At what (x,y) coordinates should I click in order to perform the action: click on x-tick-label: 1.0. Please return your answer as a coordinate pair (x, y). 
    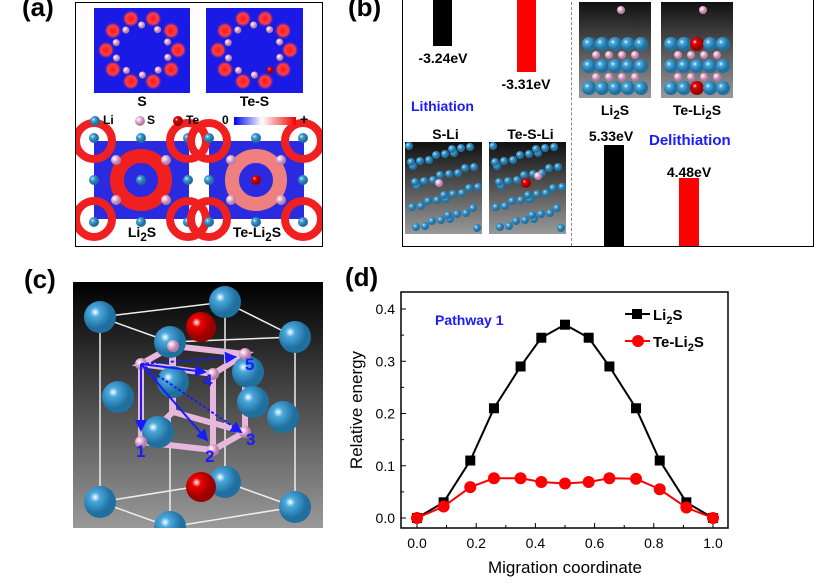
    Looking at the image, I should click on (713, 543).